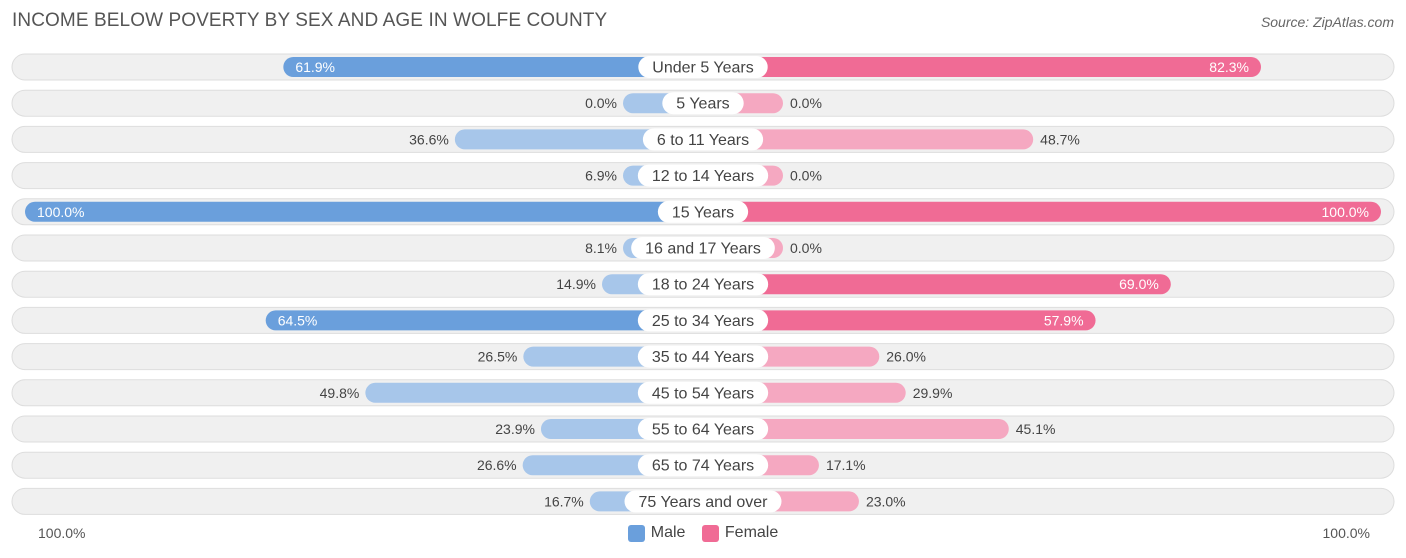 The image size is (1406, 558). What do you see at coordinates (60, 212) in the screenshot?
I see `value-label-male: 100.0%` at bounding box center [60, 212].